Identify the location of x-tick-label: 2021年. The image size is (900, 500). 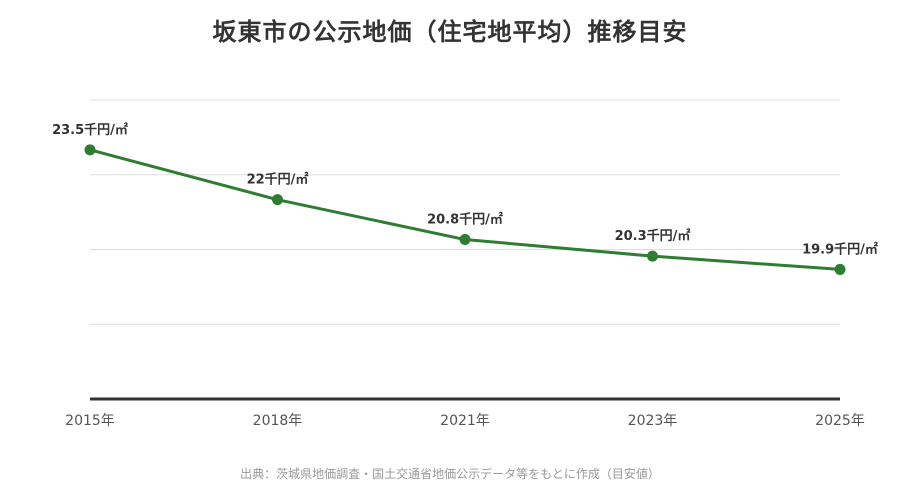
(465, 421).